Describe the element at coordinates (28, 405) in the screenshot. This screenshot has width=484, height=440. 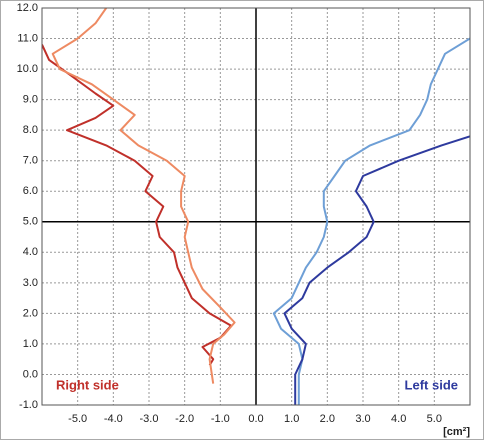
I see `y-tick-label: -1.0` at that location.